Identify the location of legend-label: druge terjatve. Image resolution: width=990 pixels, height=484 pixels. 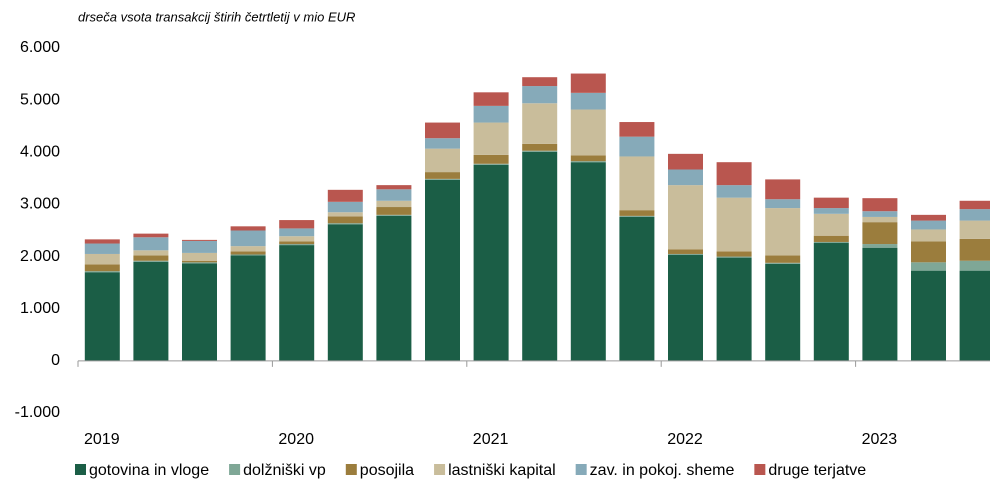
(817, 470).